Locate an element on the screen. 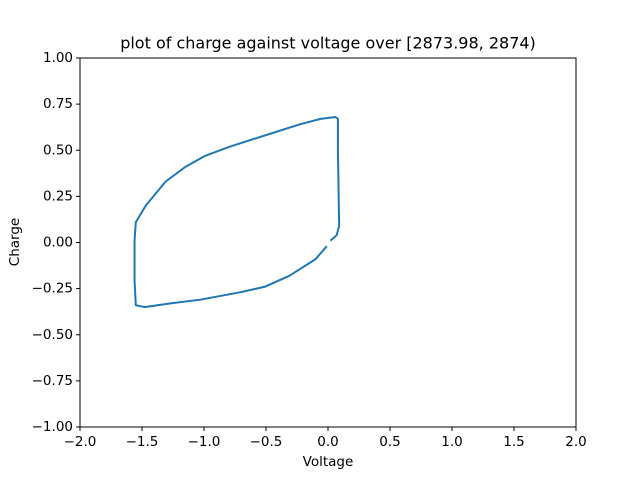  x-tick-label: 1.0 is located at coordinates (451, 442).